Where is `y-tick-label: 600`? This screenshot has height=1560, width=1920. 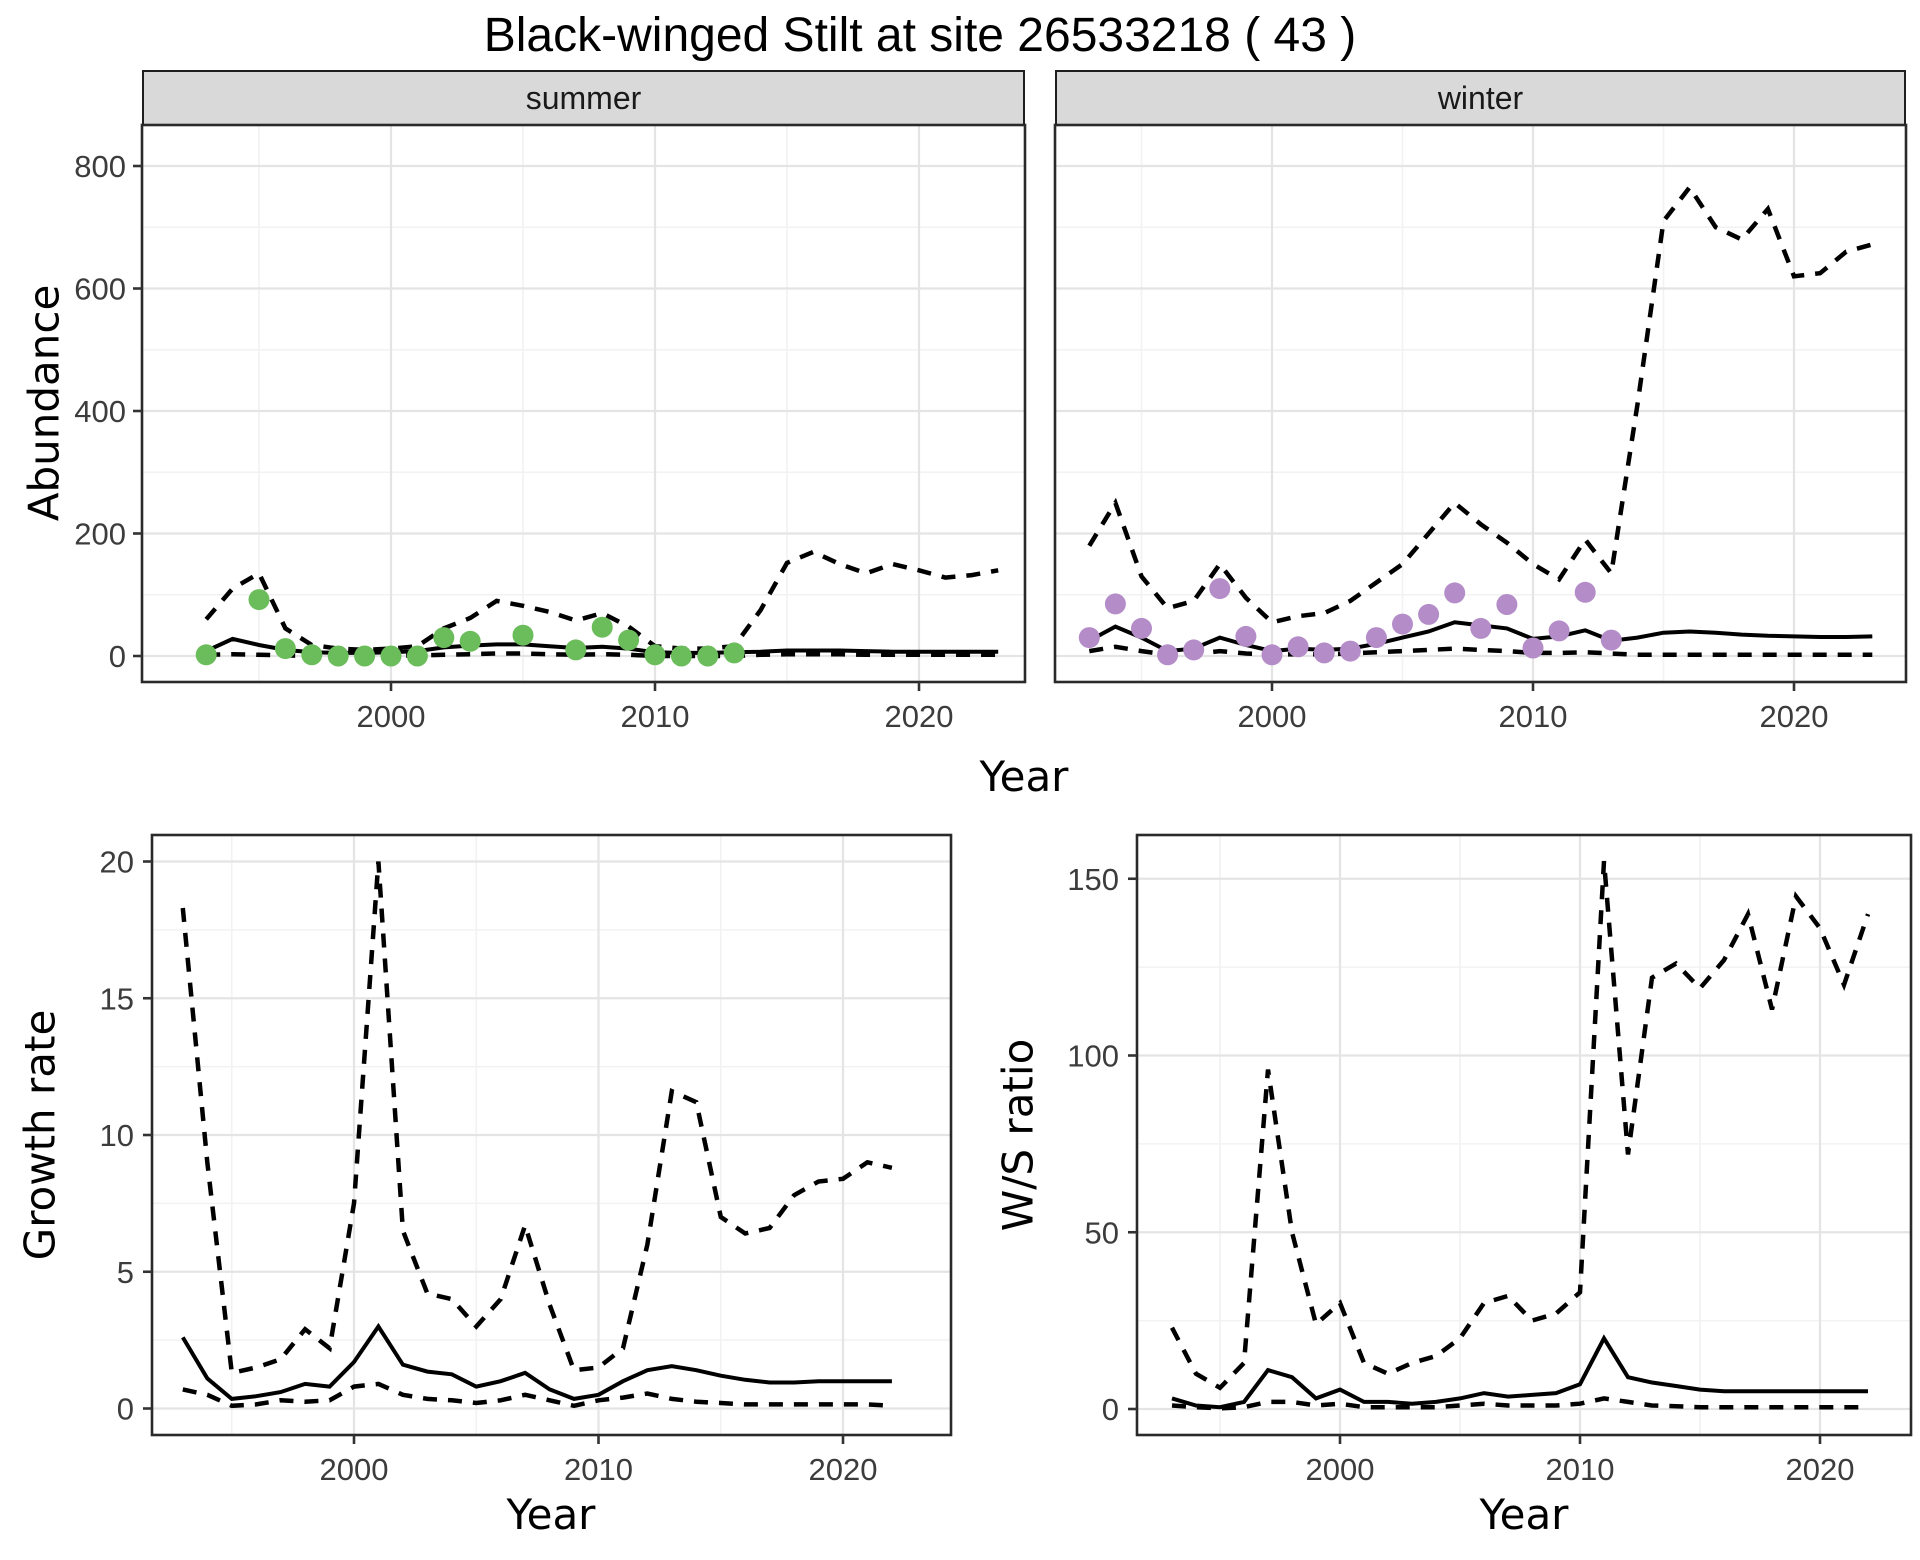 y-tick-label: 600 is located at coordinates (100, 289).